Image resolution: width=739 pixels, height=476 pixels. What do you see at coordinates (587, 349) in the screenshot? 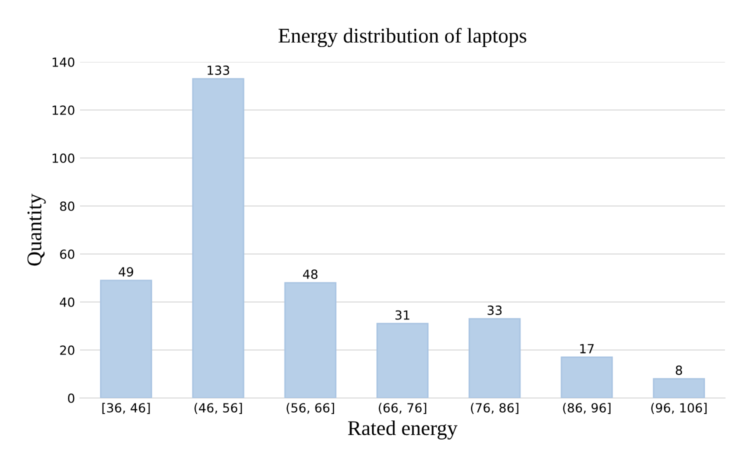
I see `data-label: 17` at bounding box center [587, 349].